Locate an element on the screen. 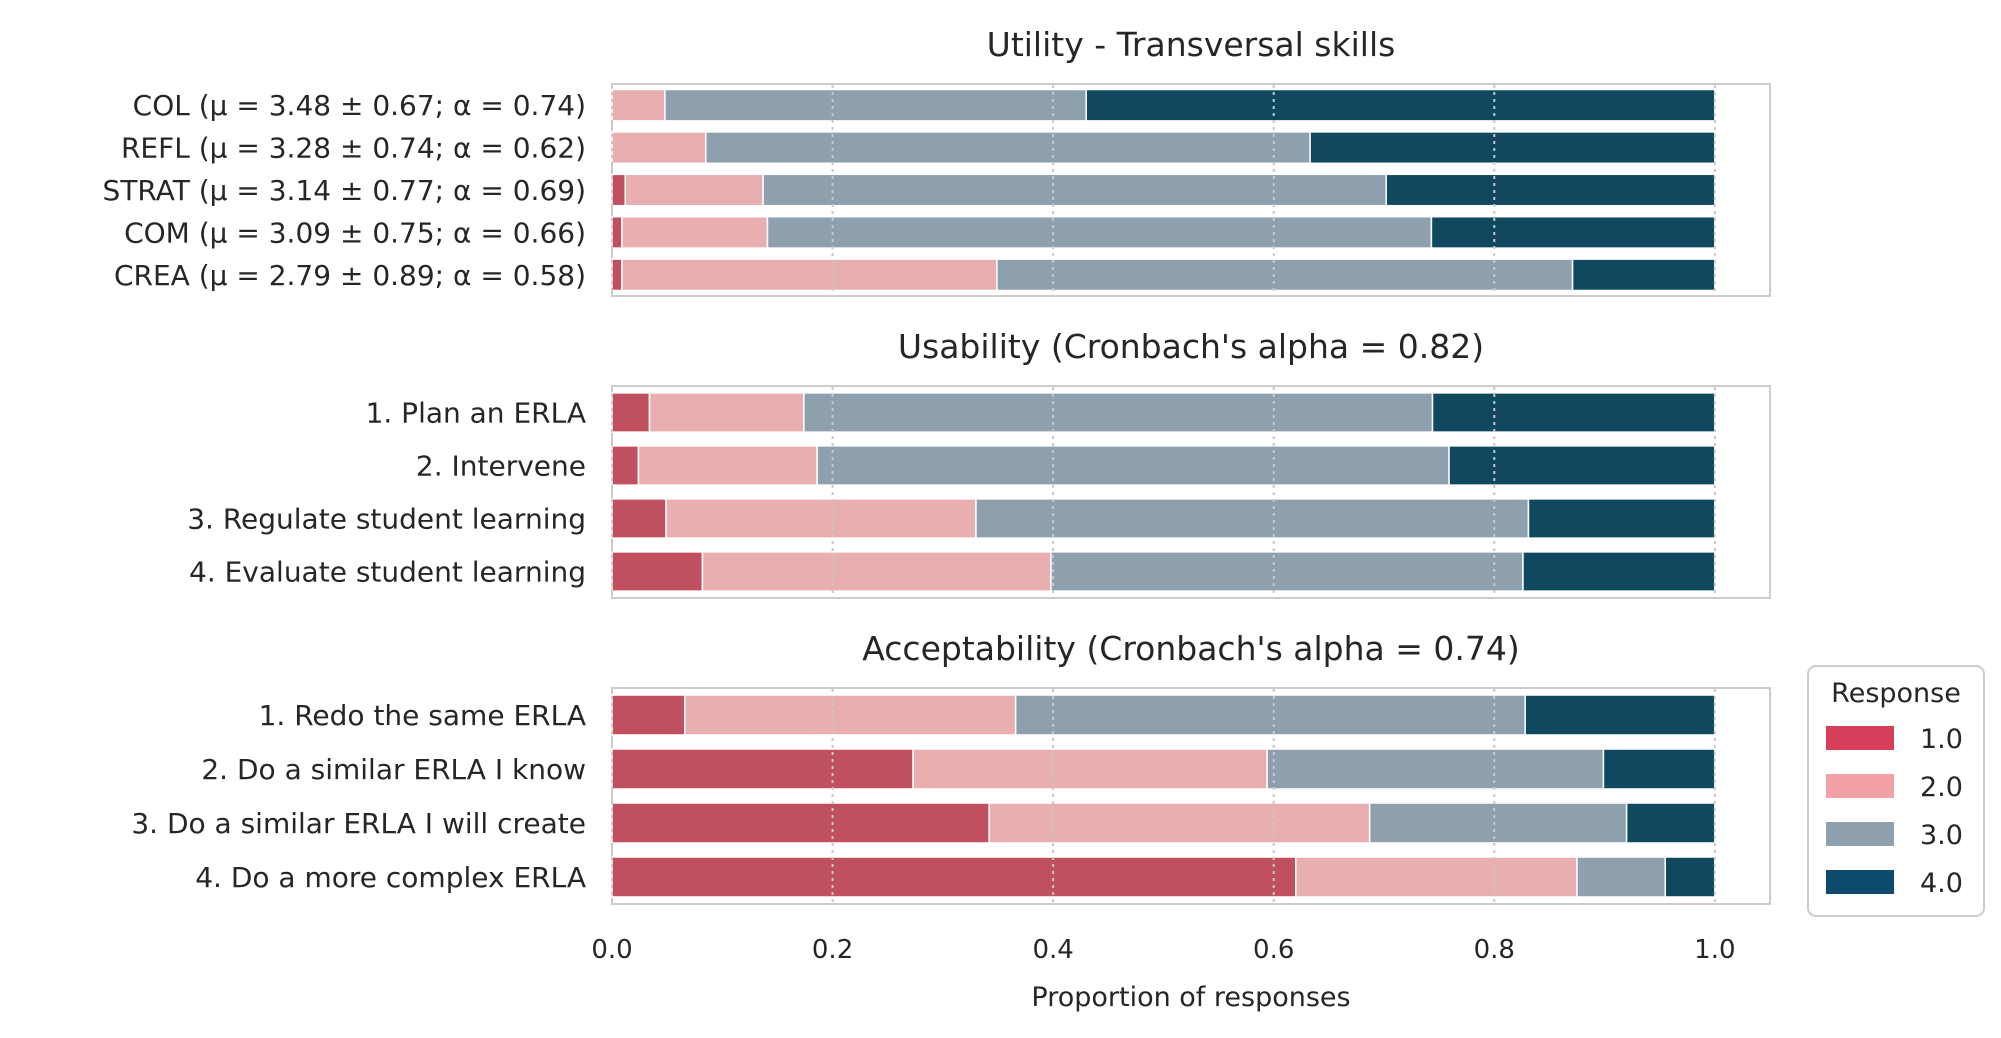 Image resolution: width=2001 pixels, height=1038 pixels. legend: Response 1.0 2.0 3.0 4.0 is located at coordinates (1896, 791).